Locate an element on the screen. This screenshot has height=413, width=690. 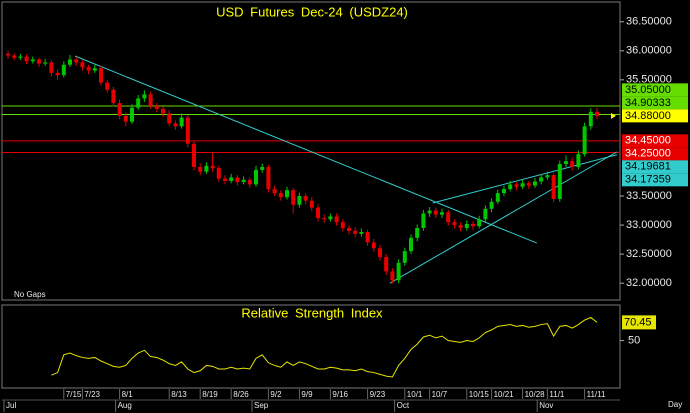
price-flag-label: 34.88000 is located at coordinates (648, 116).